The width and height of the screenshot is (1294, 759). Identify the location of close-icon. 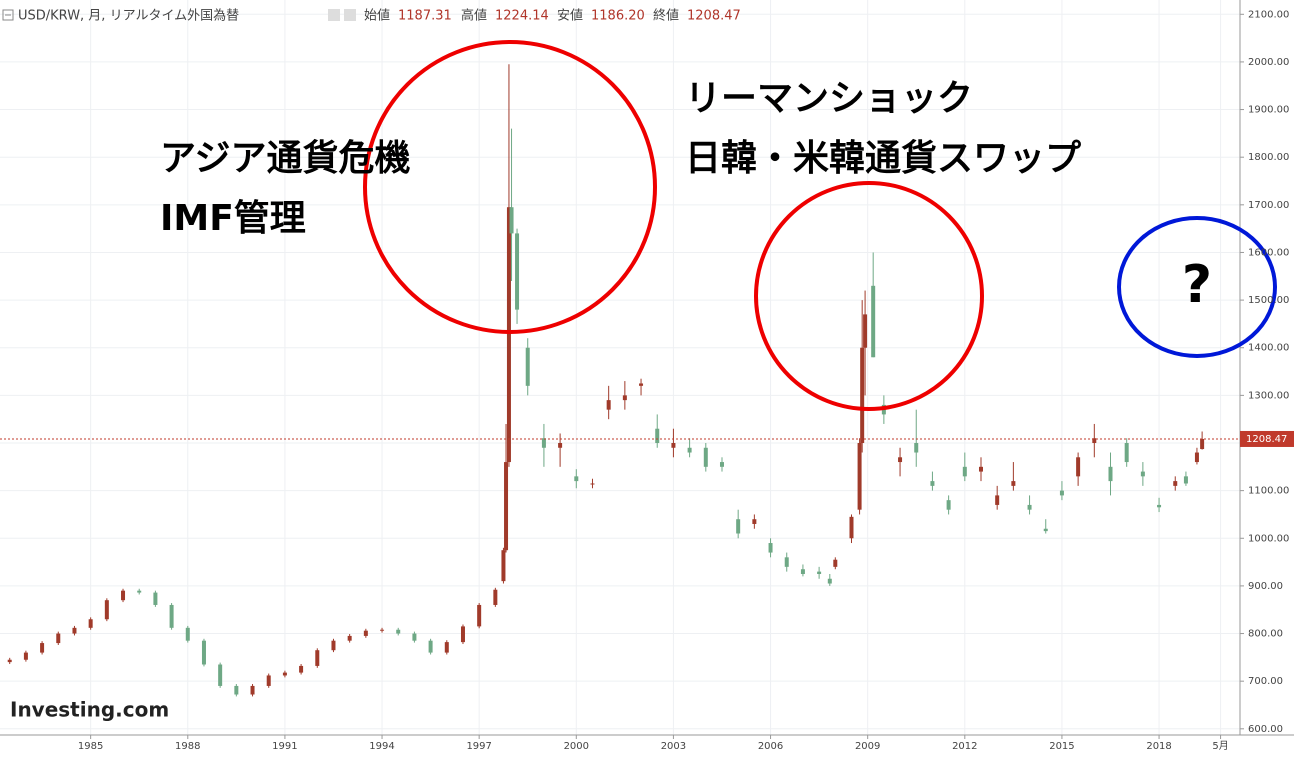
(350, 15).